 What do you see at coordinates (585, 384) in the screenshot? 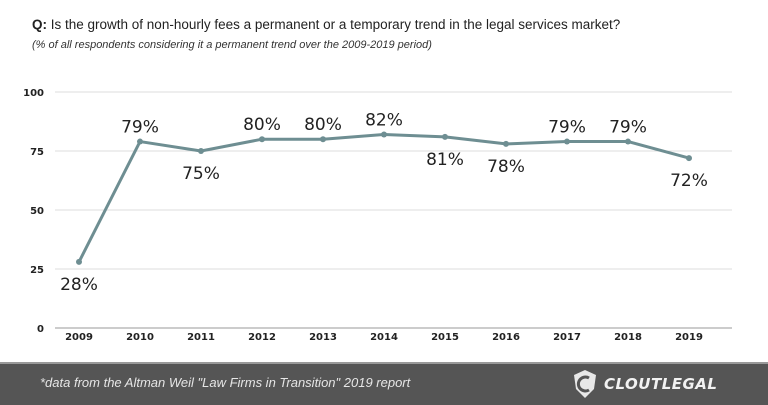
I see `shield-logo-icon` at bounding box center [585, 384].